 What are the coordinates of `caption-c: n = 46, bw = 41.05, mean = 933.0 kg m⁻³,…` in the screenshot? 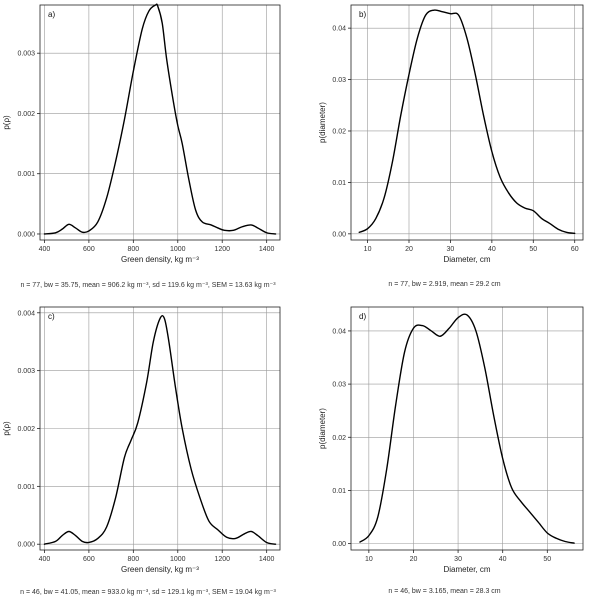 It's located at (148, 592).